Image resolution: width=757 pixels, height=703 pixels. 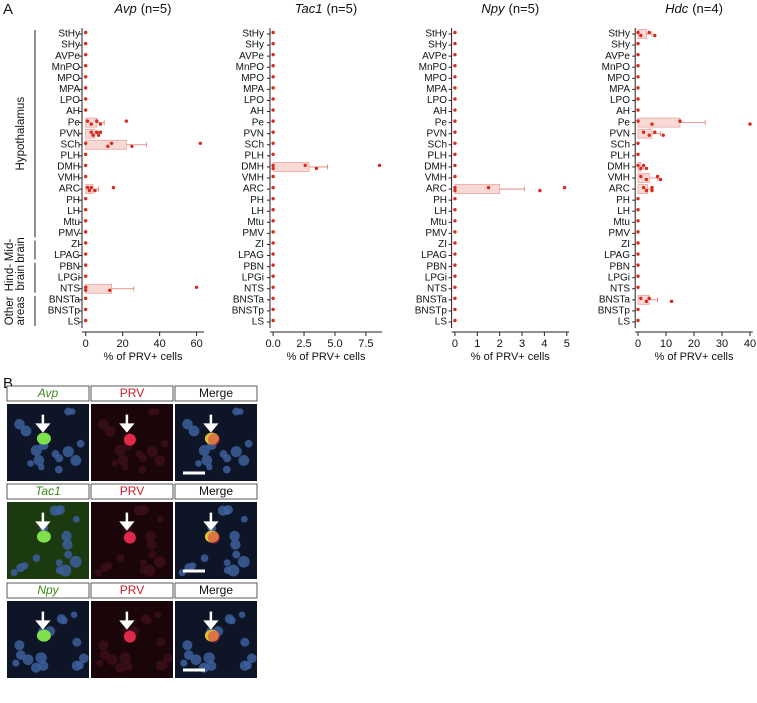 I want to click on sample-size: (n=5), so click(x=156, y=8).